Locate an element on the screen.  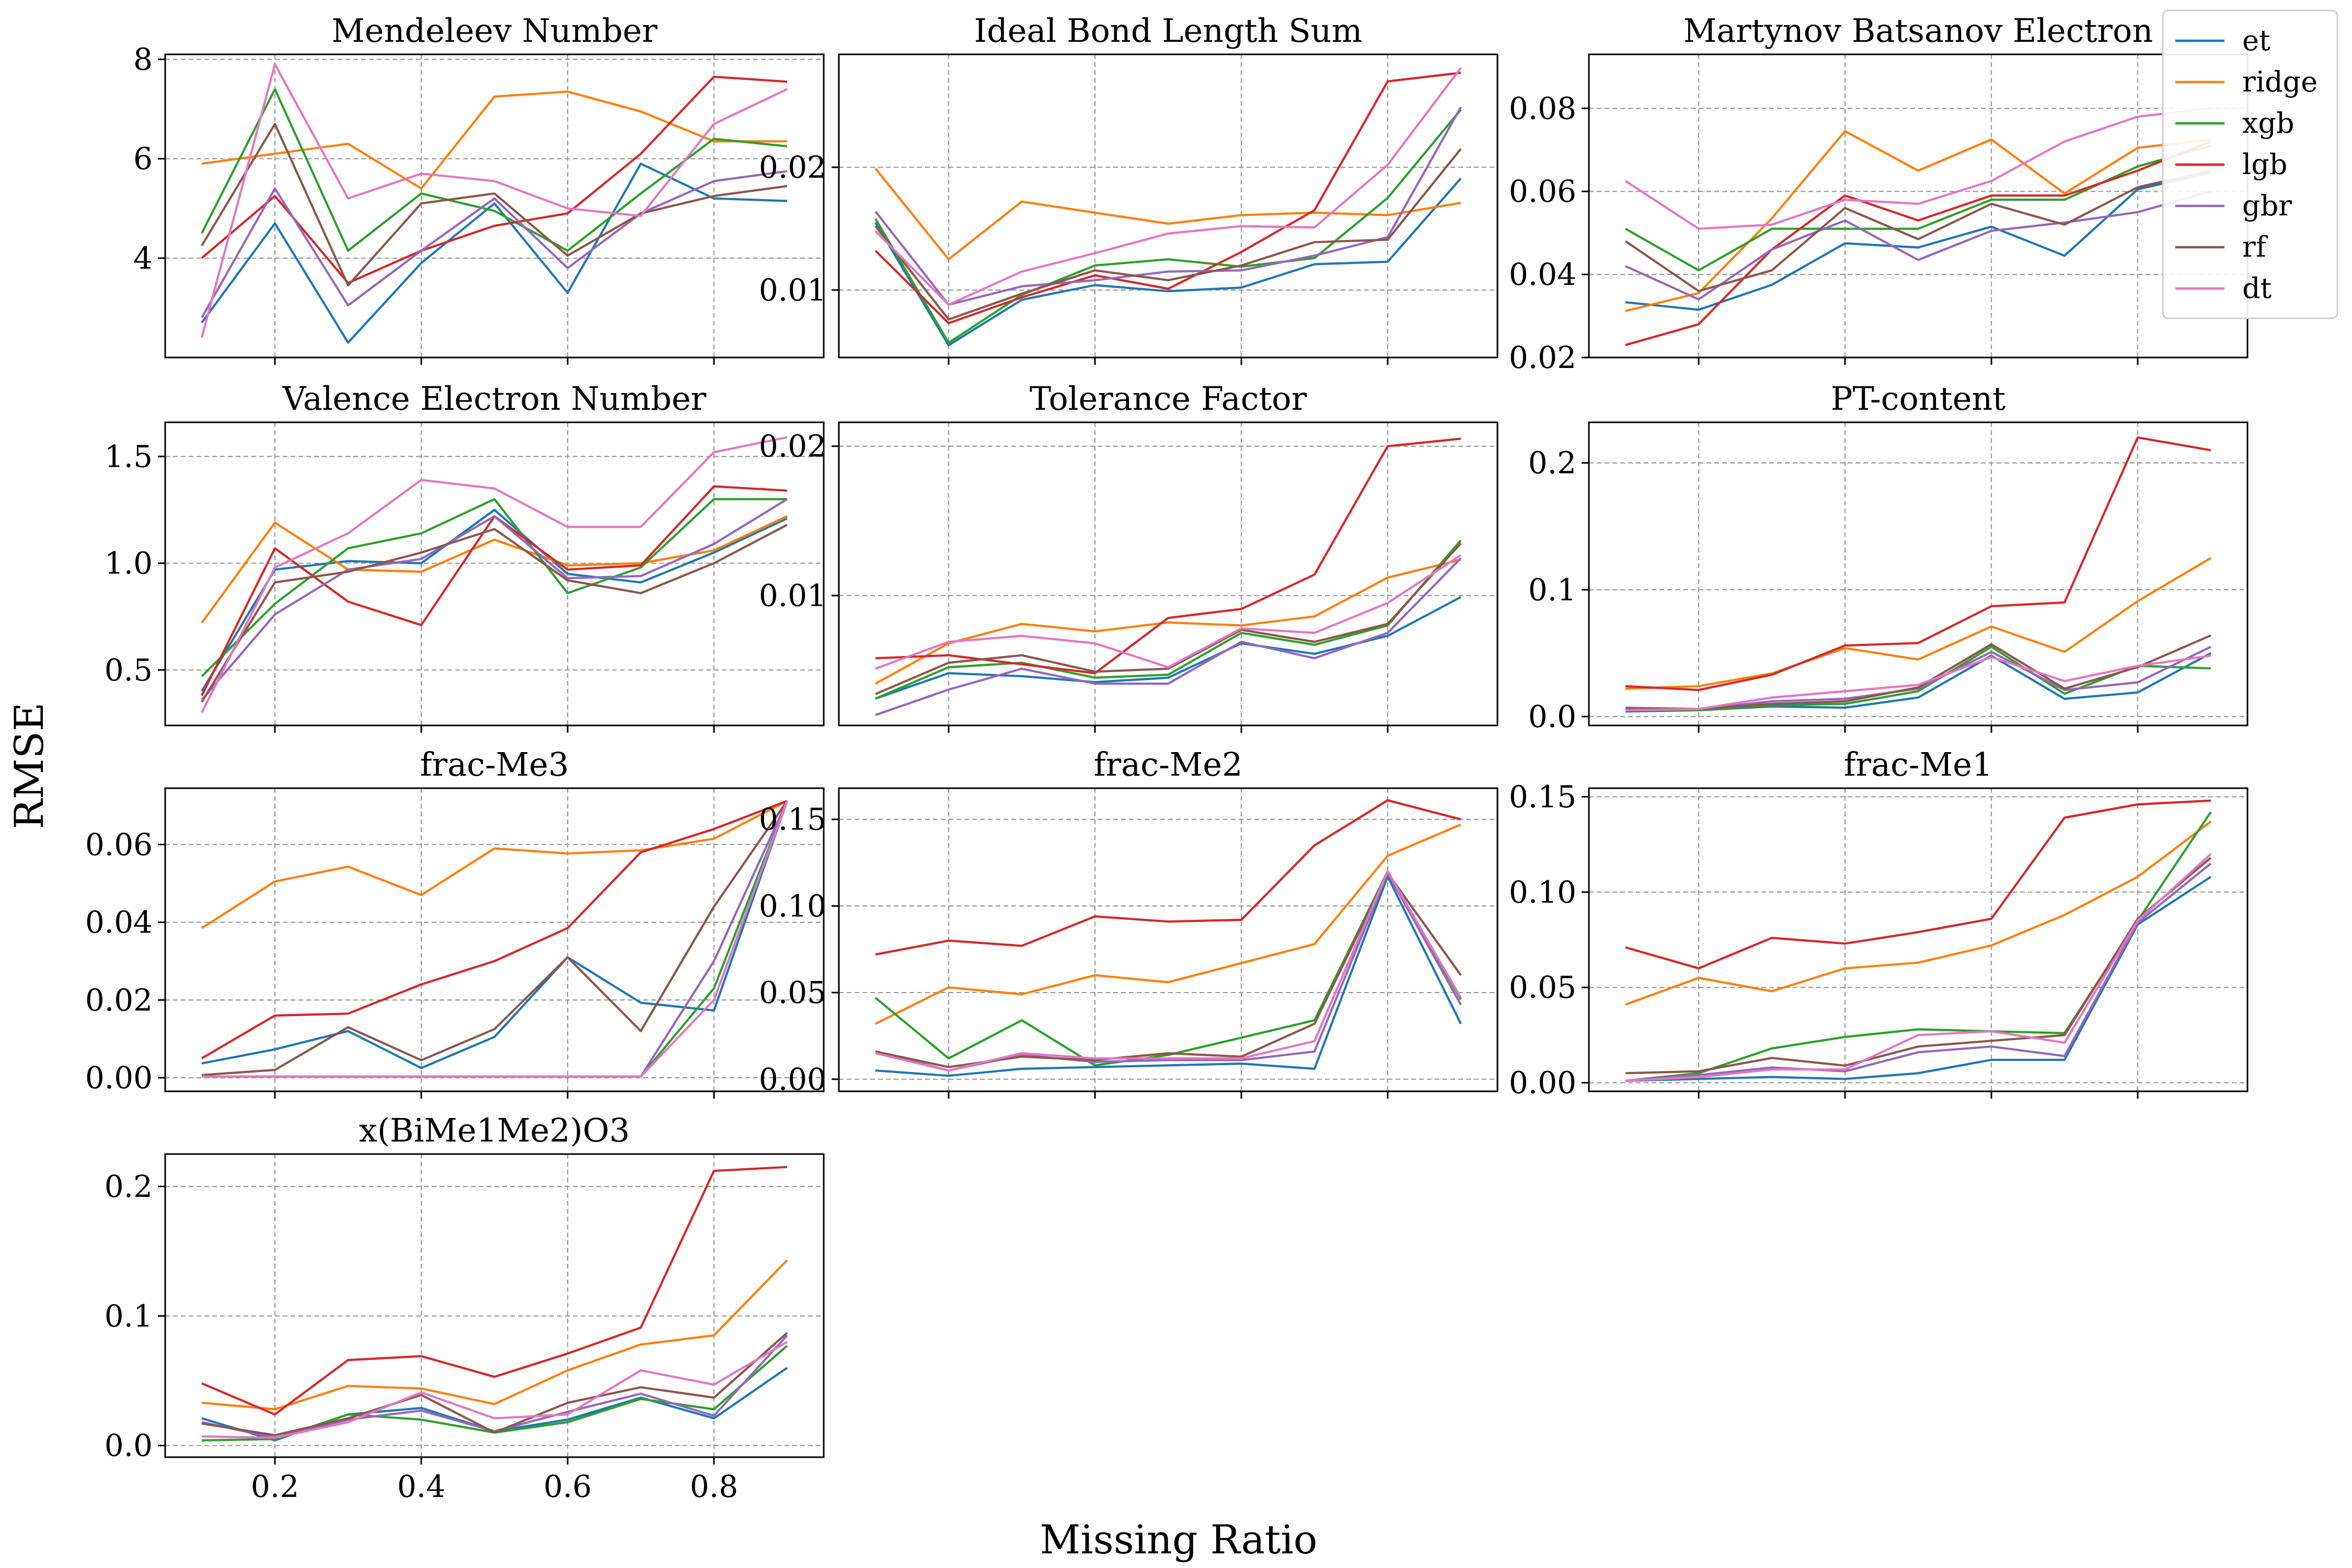
figure-xlabel: Missing Ratio is located at coordinates (1178, 1539).